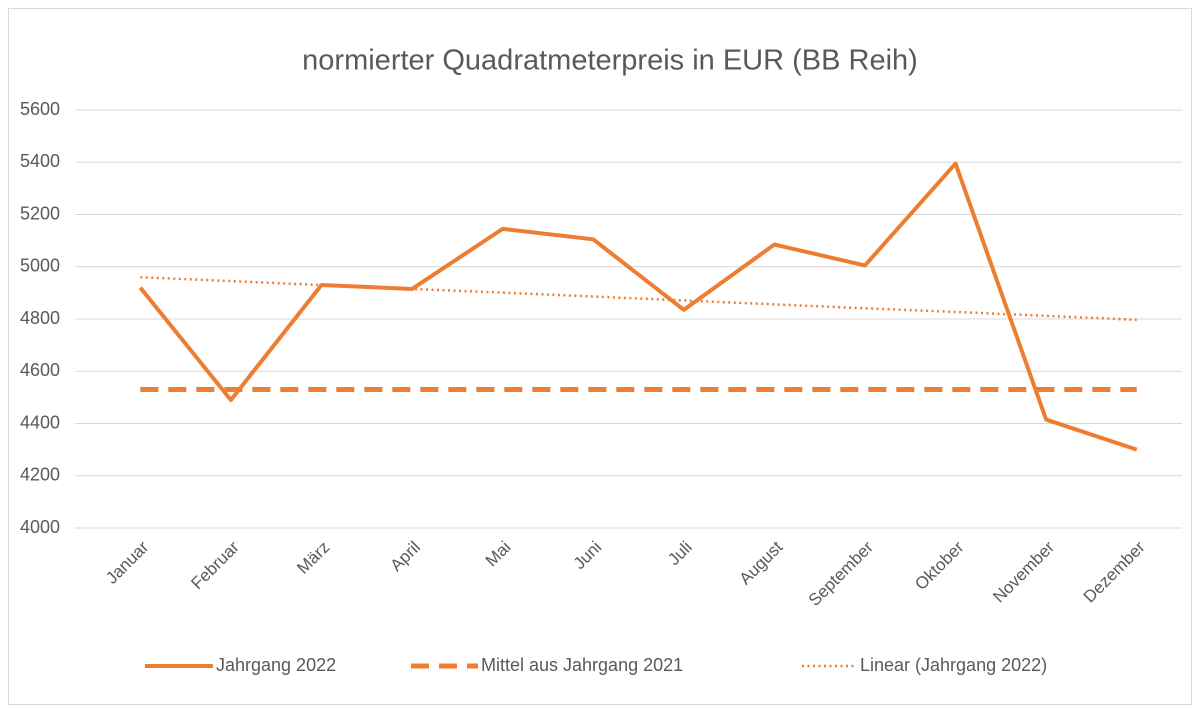 The height and width of the screenshot is (713, 1200). What do you see at coordinates (40, 370) in the screenshot?
I see `y-tick-label: 4600` at bounding box center [40, 370].